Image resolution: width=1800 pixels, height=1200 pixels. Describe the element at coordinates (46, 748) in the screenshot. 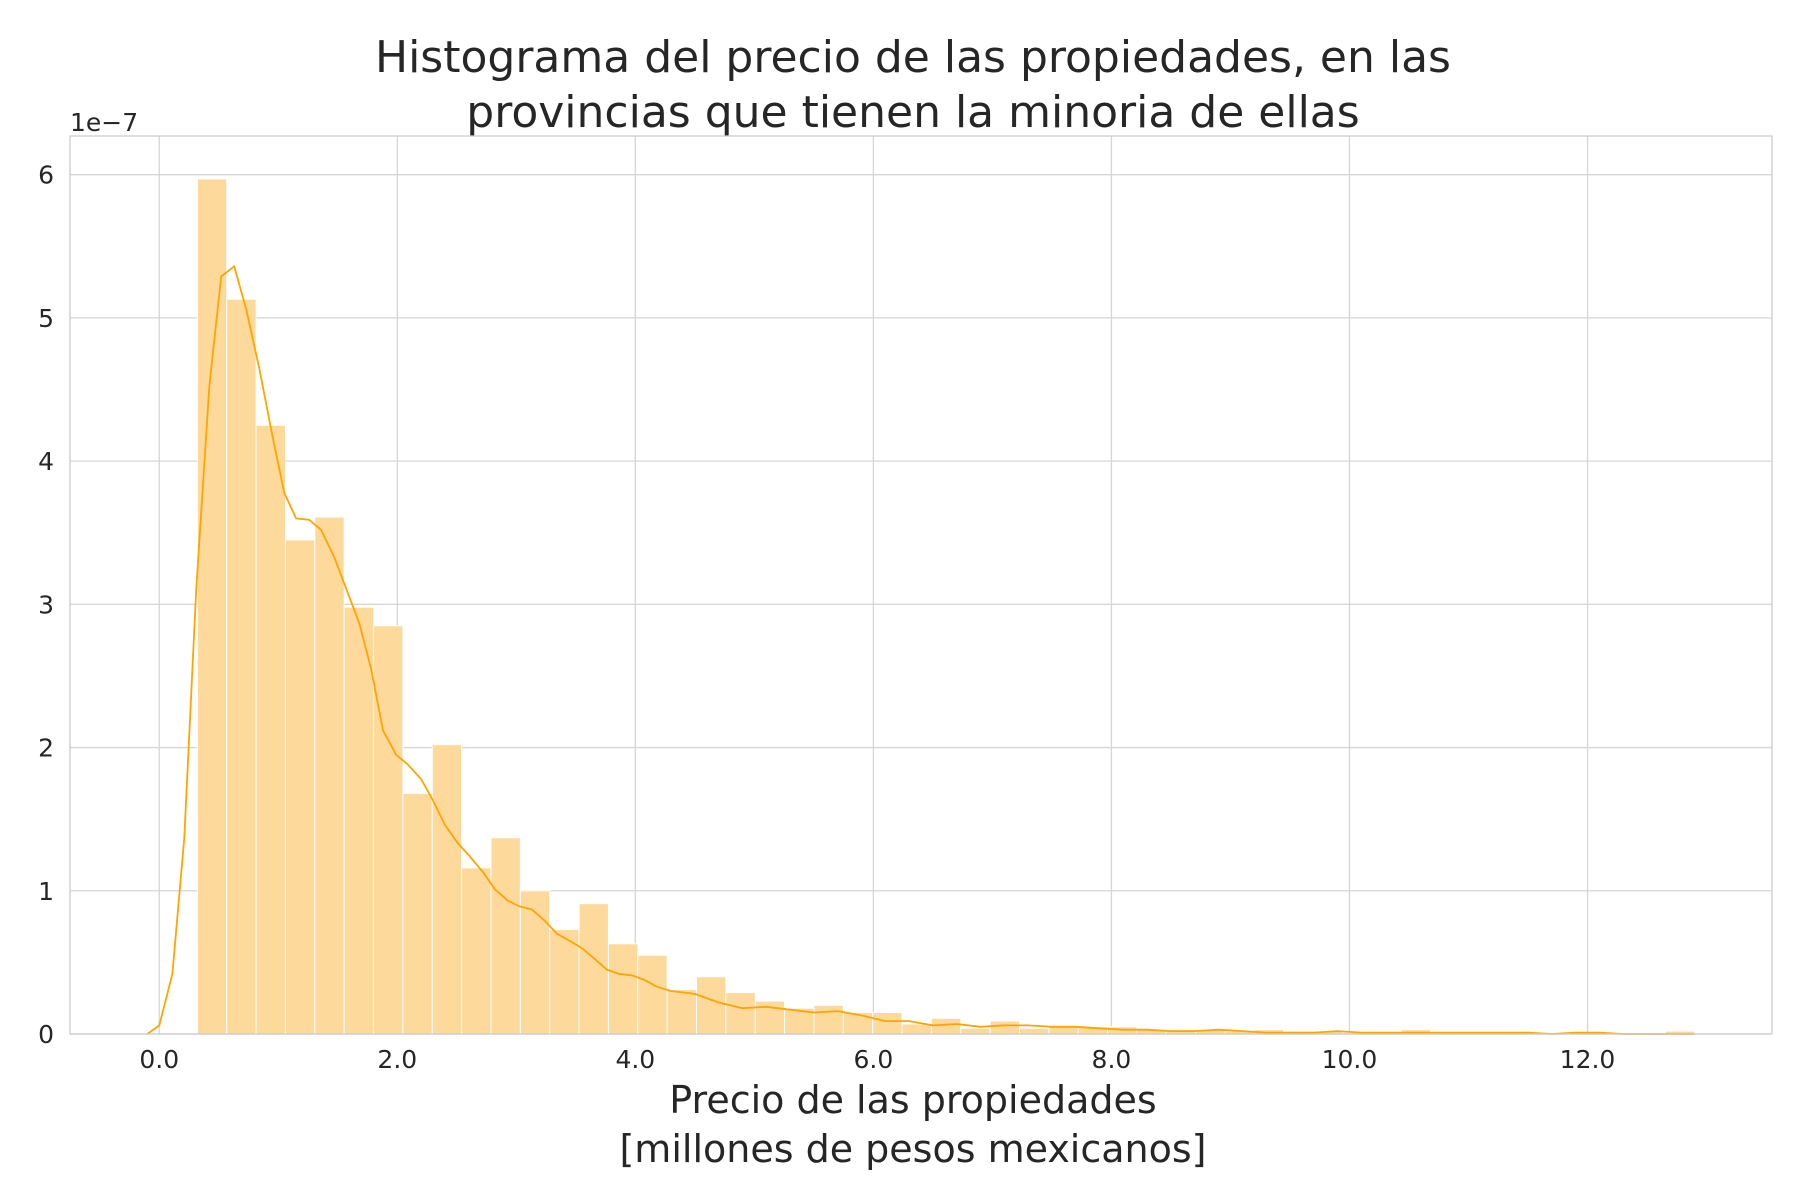

I see `y-tick-label: 2` at that location.